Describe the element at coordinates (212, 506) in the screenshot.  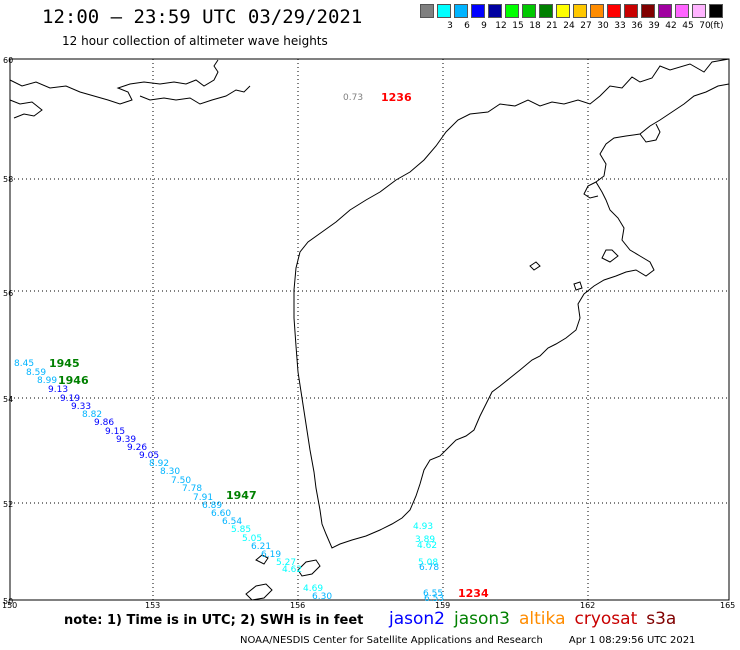
I see `wave-height-value: 6.89` at that location.